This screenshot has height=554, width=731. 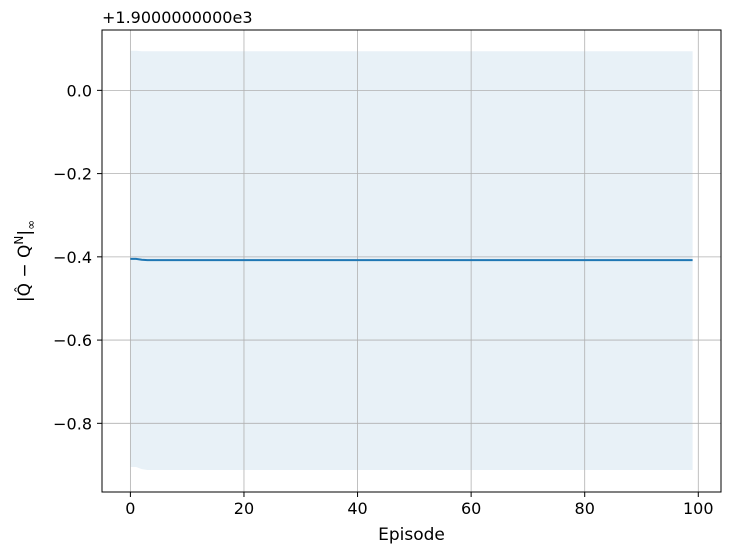 I want to click on series-layer, so click(x=411, y=259).